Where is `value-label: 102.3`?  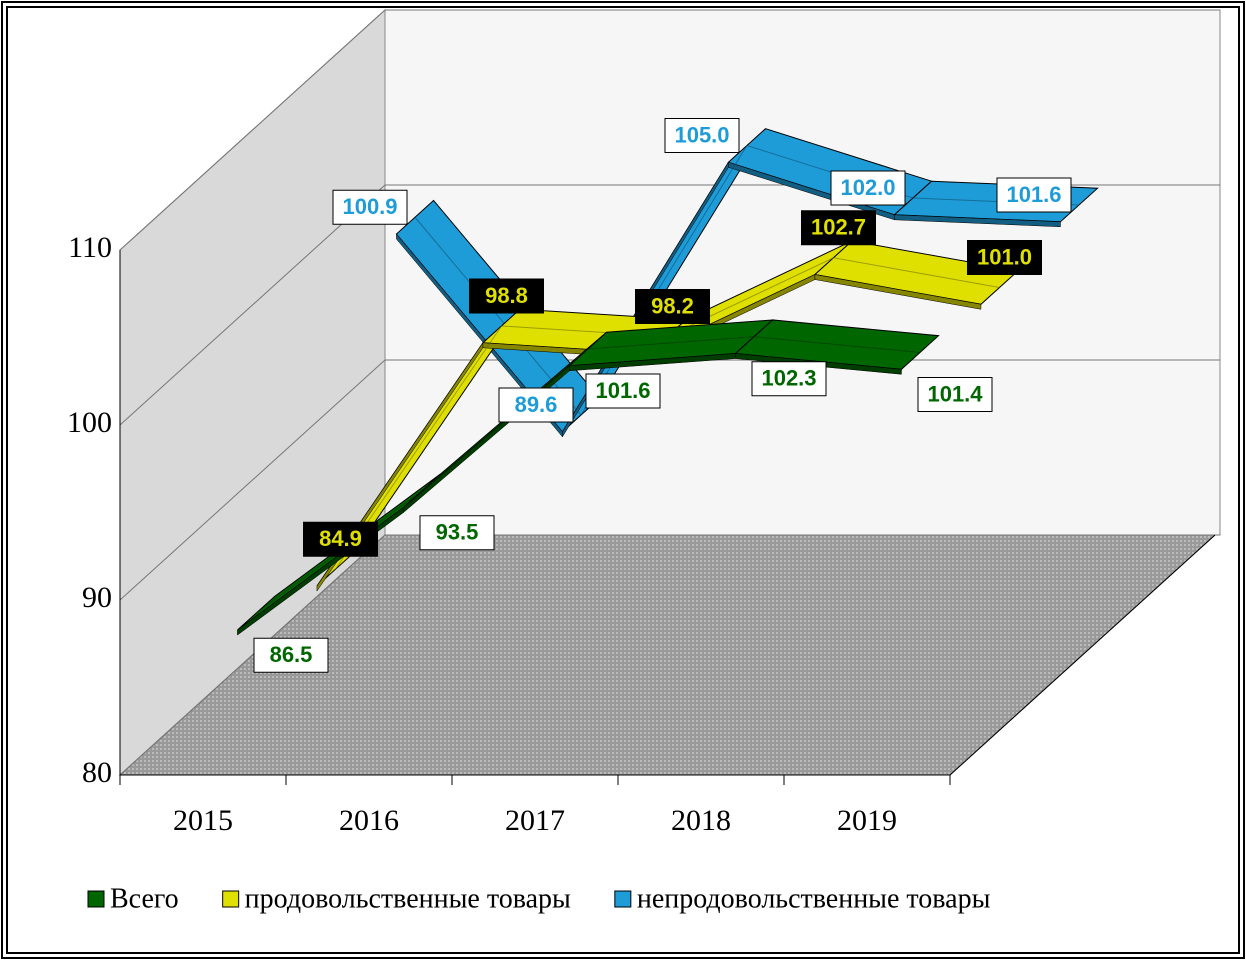 value-label: 102.3 is located at coordinates (788, 378).